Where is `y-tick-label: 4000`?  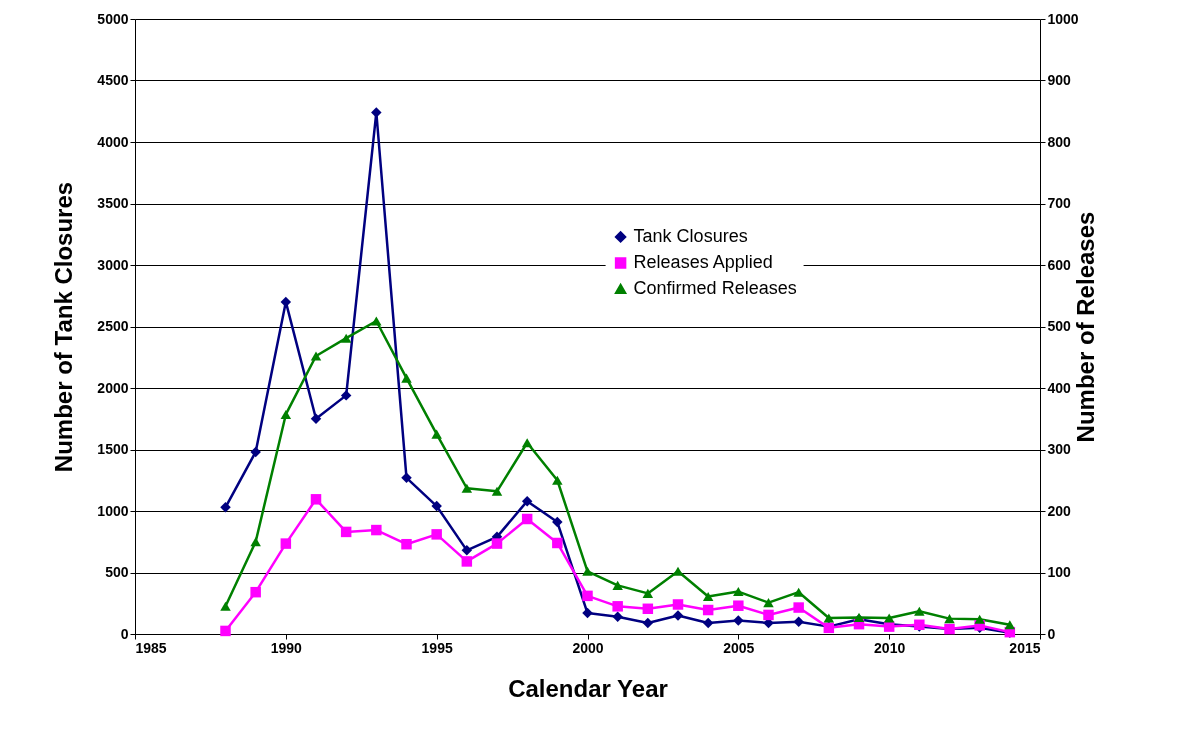
y-tick-label: 4000 is located at coordinates (113, 141).